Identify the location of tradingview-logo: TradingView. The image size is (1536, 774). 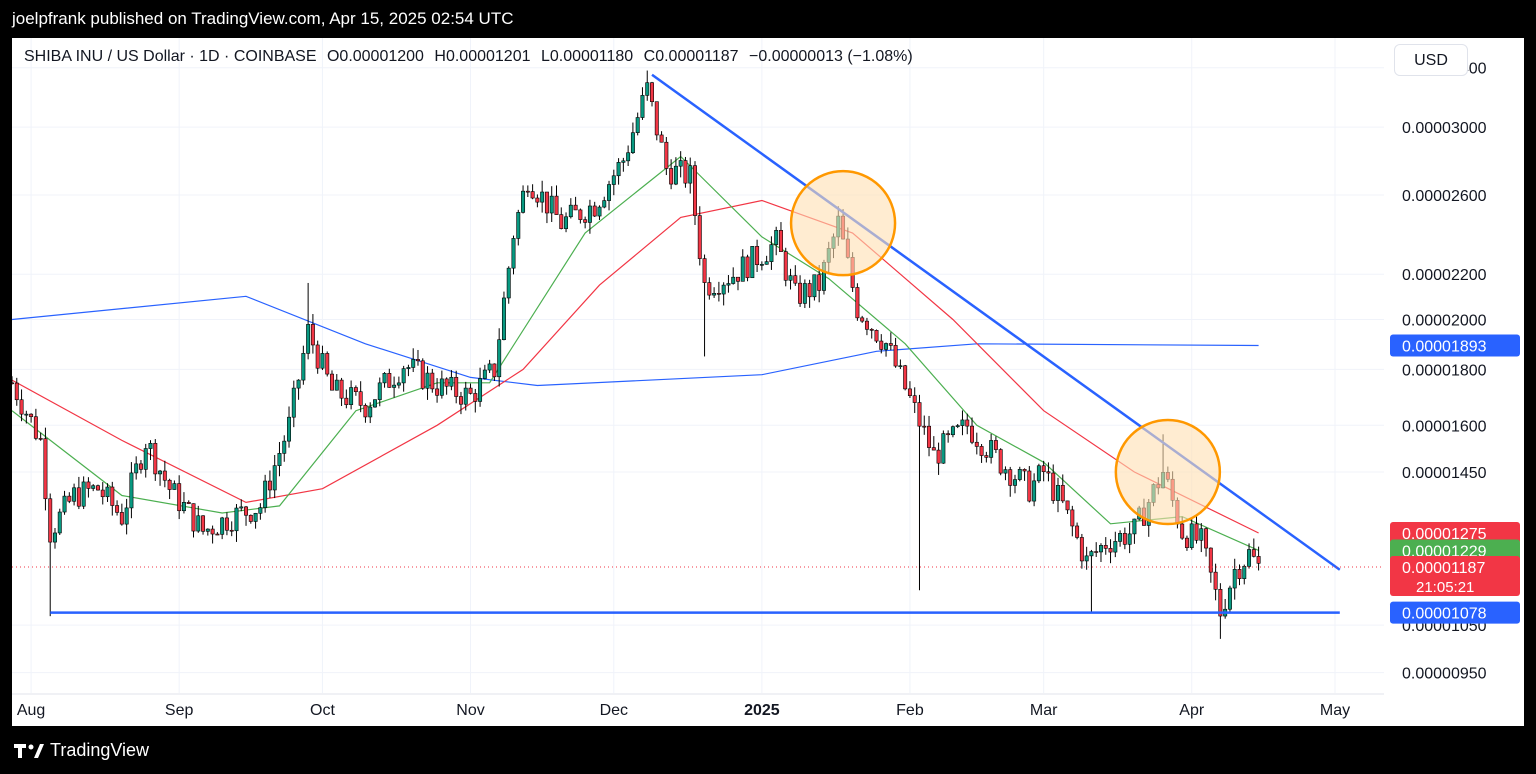
(81, 750).